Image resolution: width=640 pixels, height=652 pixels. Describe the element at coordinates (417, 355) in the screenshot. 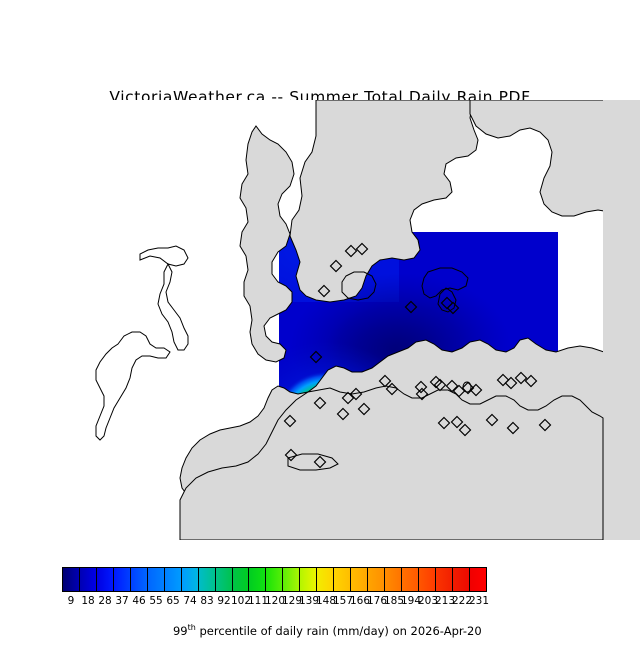

I see `station-markers` at that location.